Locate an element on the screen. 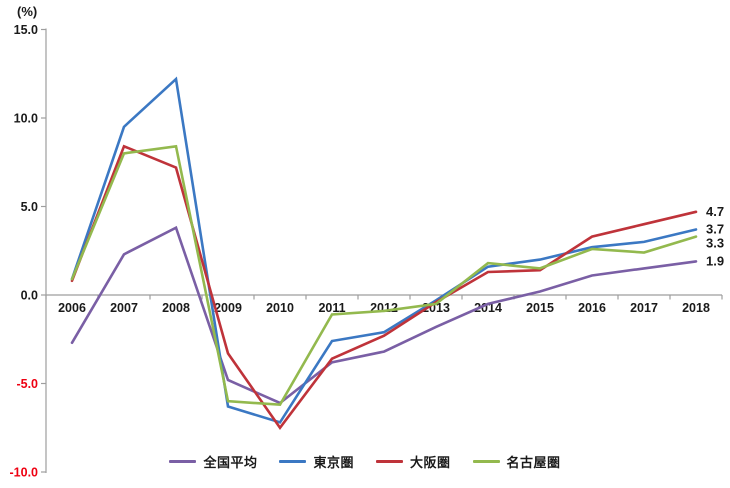  y-tick-label: 0.0 is located at coordinates (29, 296).